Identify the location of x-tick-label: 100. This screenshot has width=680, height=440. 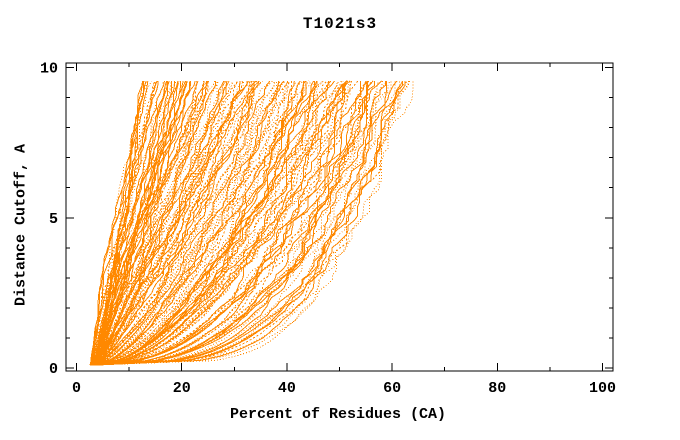
(602, 388).